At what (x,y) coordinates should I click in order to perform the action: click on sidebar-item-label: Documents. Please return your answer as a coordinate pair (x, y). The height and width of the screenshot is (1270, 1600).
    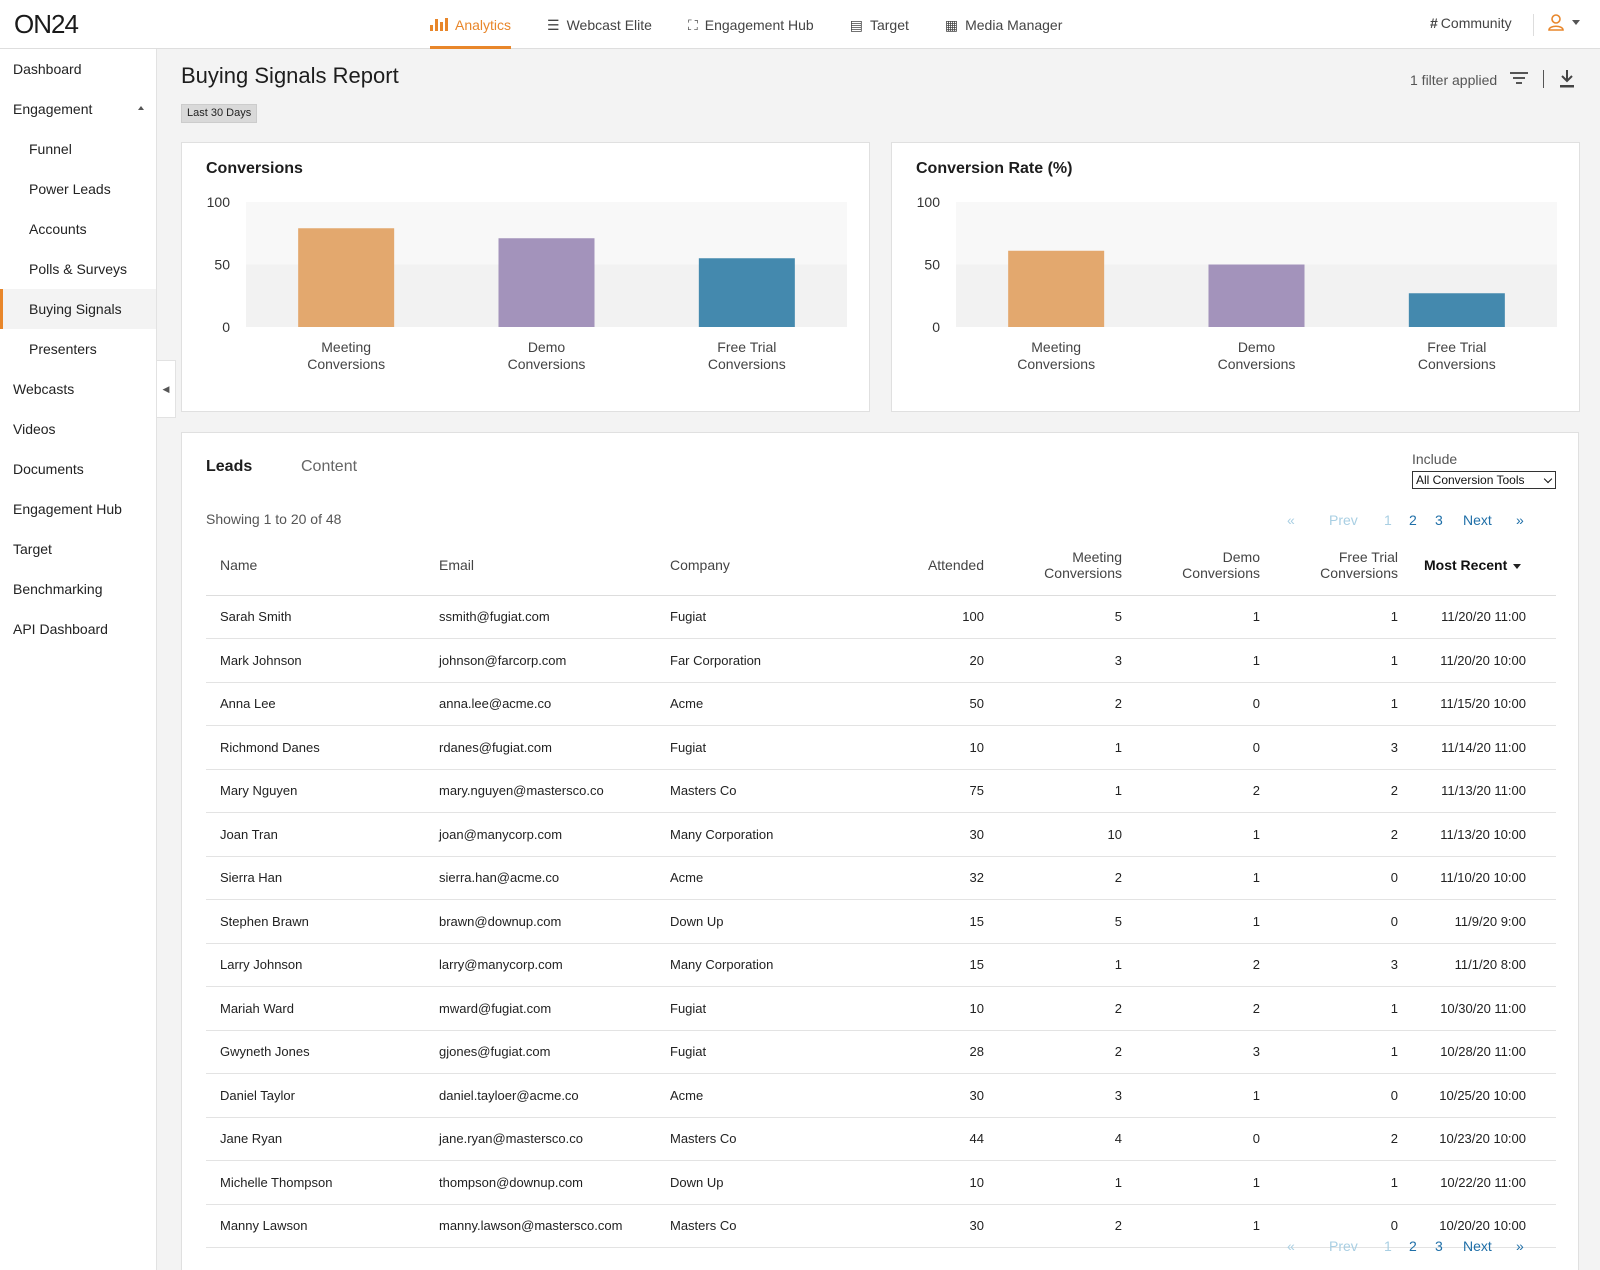
    Looking at the image, I should click on (48, 469).